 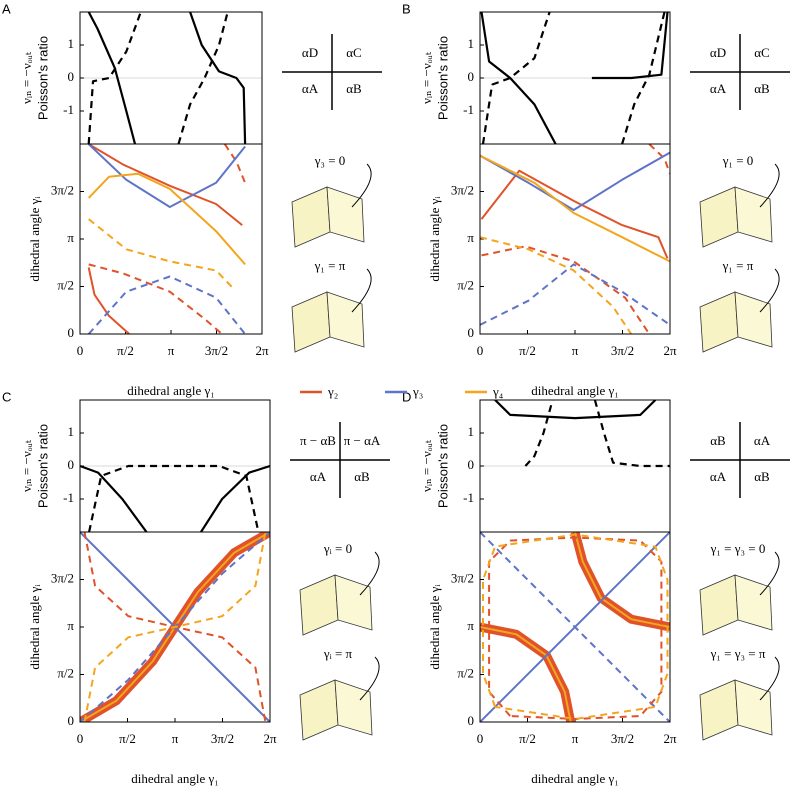 I want to click on annotation: γ₃ = 0, so click(x=330, y=160).